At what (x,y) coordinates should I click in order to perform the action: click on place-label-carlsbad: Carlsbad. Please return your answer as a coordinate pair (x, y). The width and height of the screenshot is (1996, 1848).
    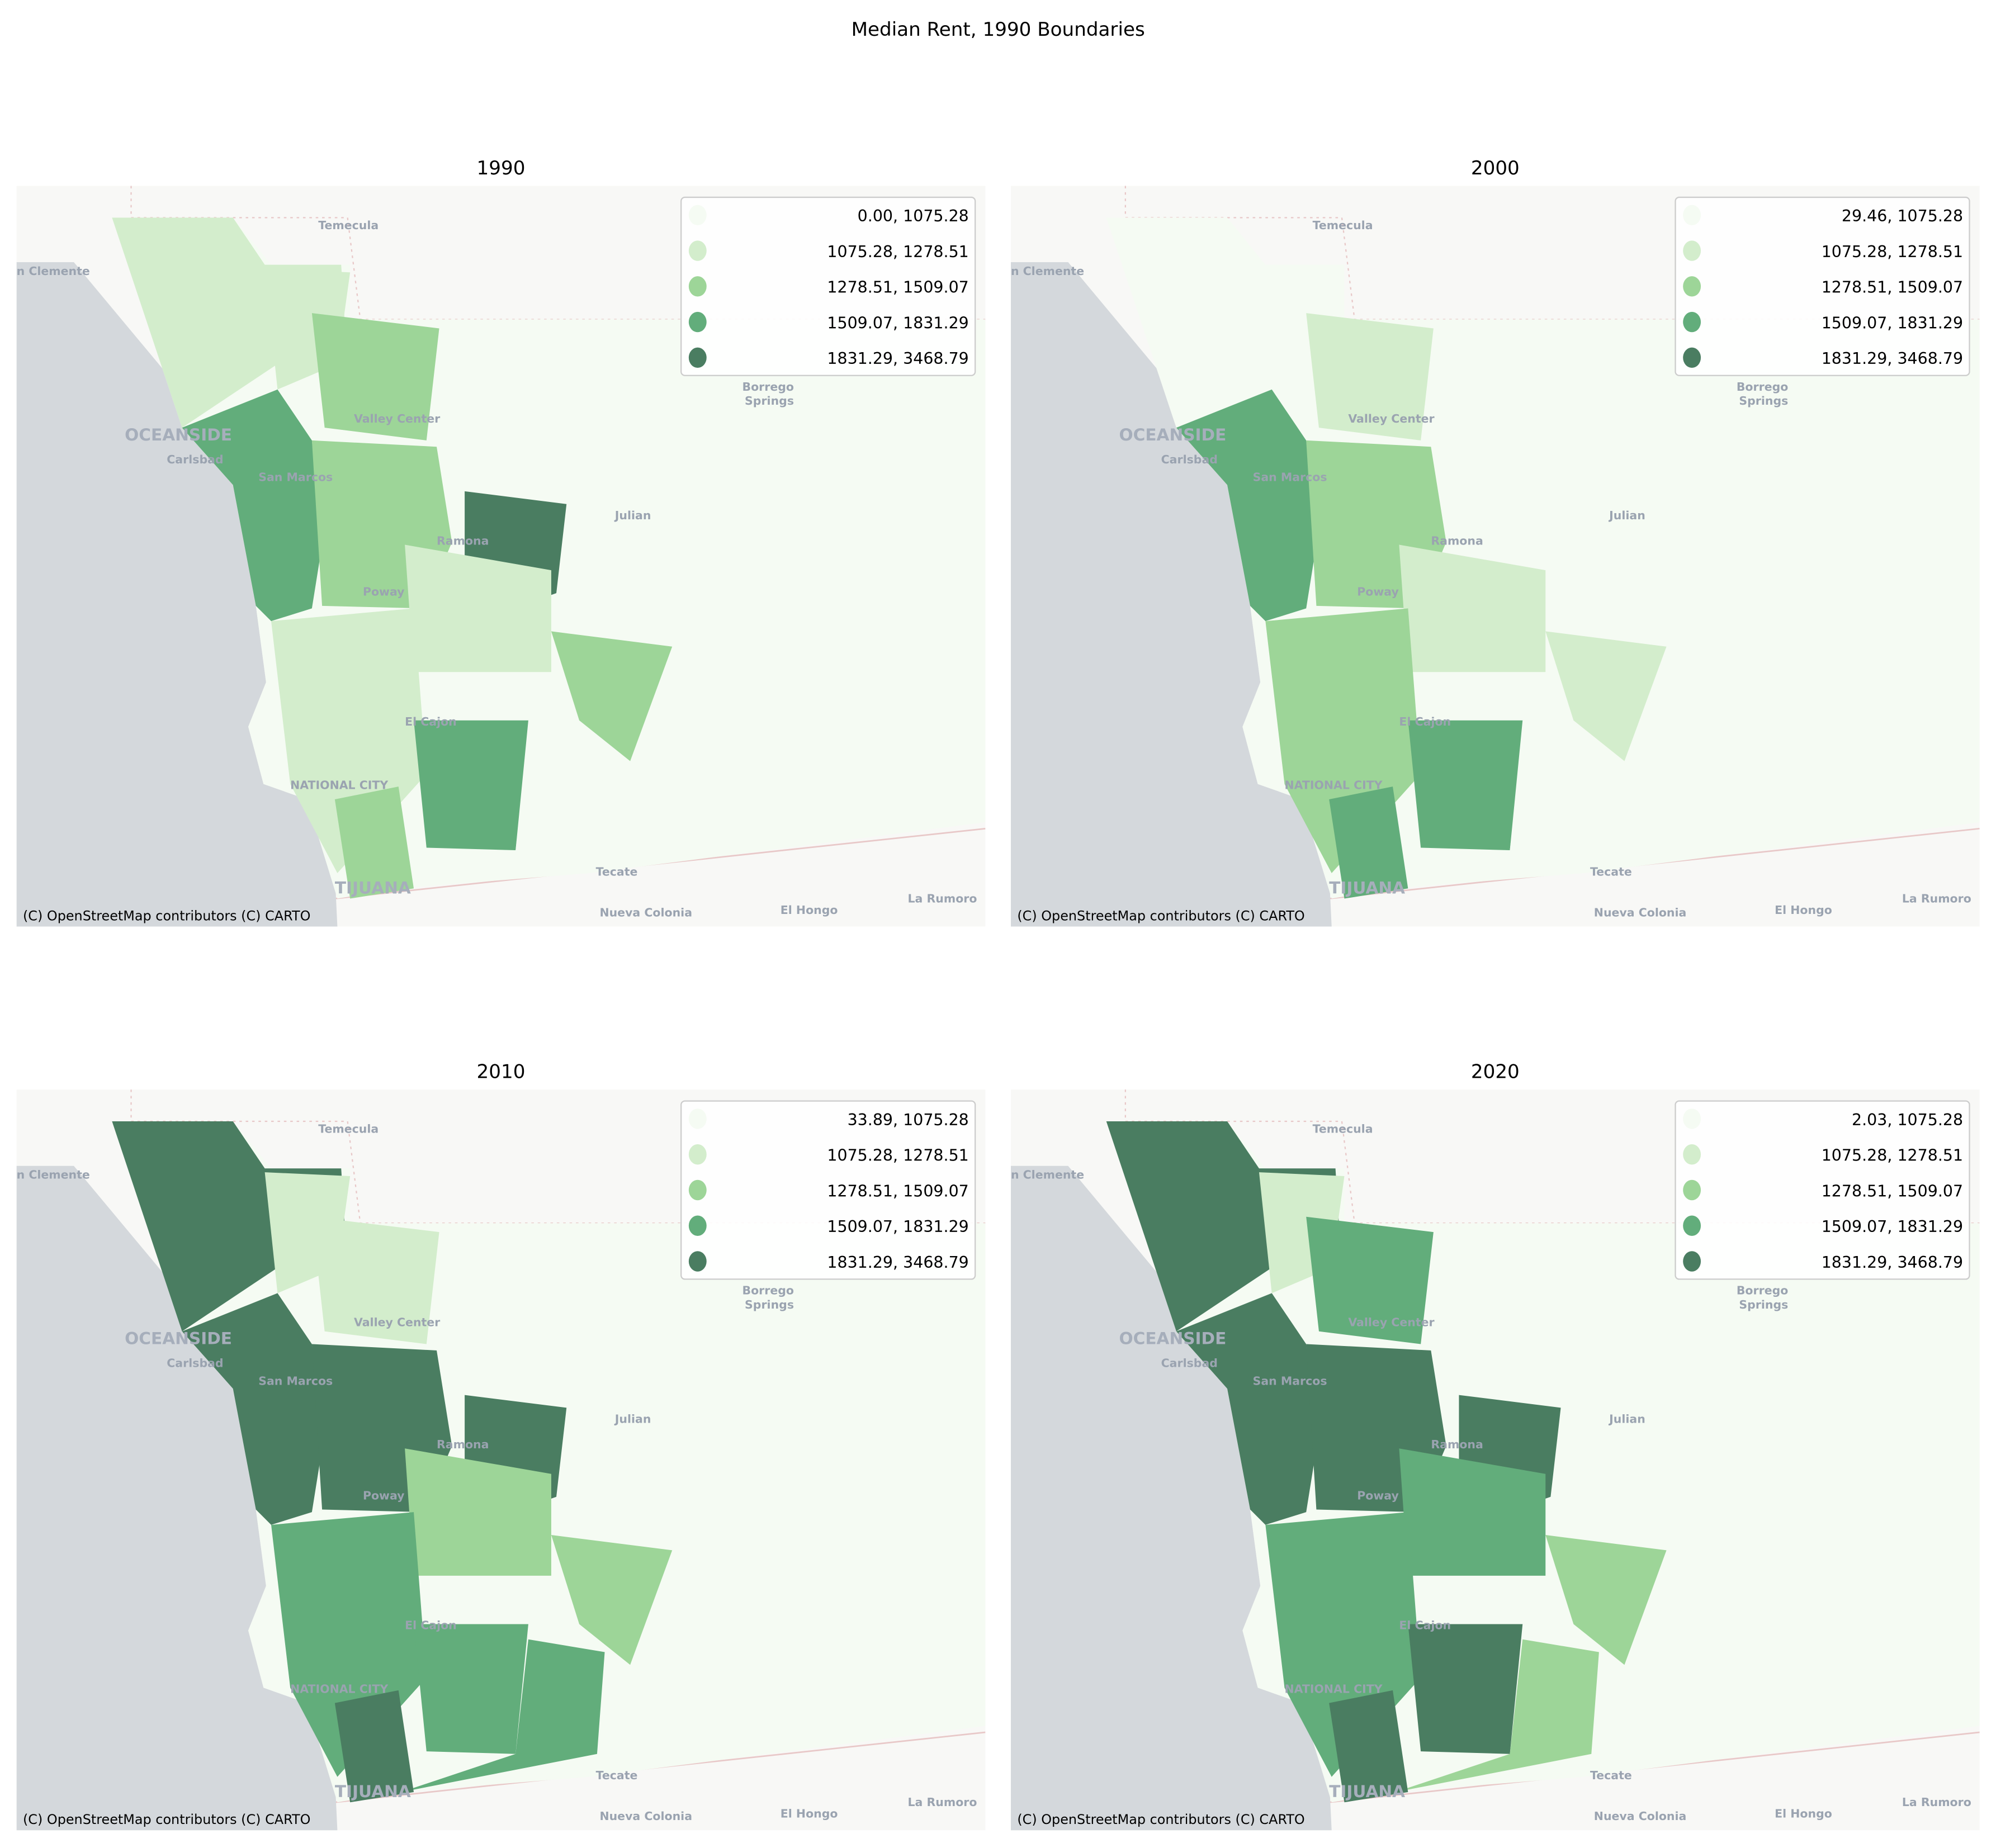
    Looking at the image, I should click on (195, 1363).